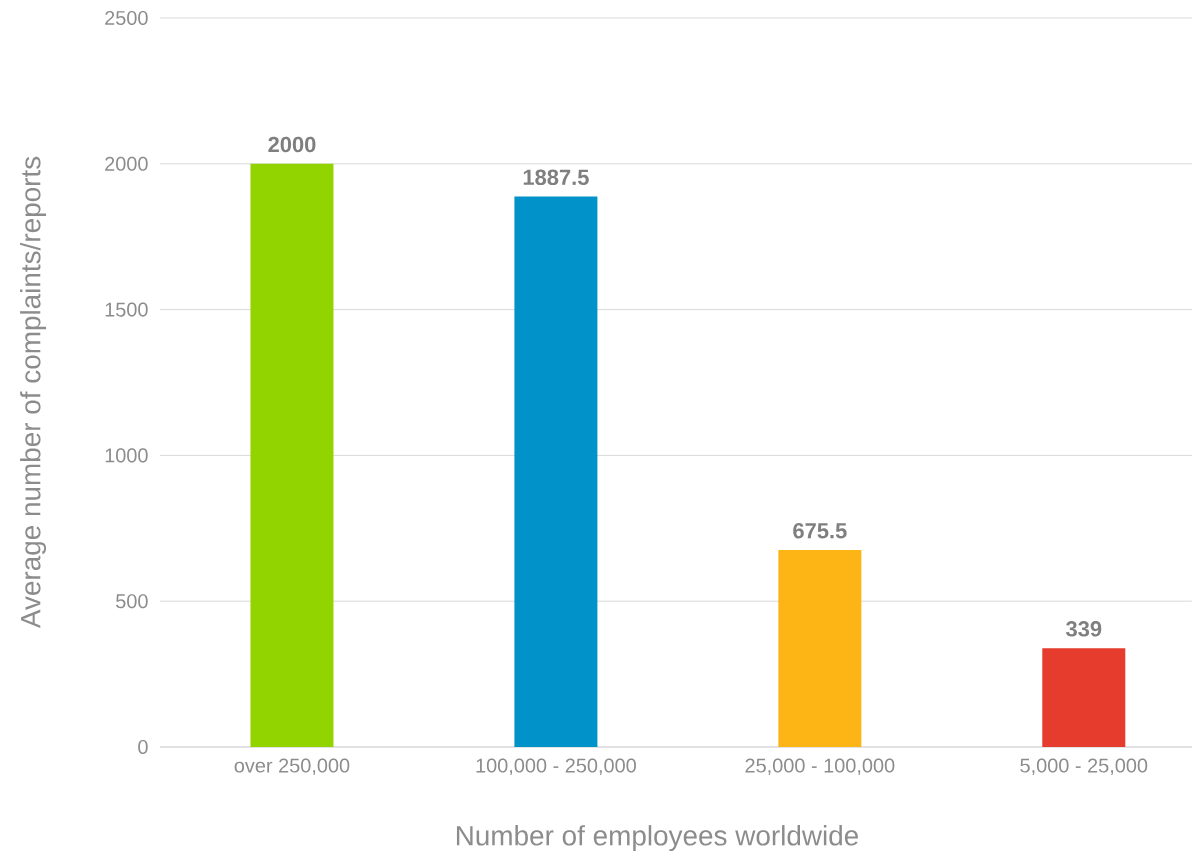  I want to click on x-axis-title: Number of employees worldwide, so click(657, 838).